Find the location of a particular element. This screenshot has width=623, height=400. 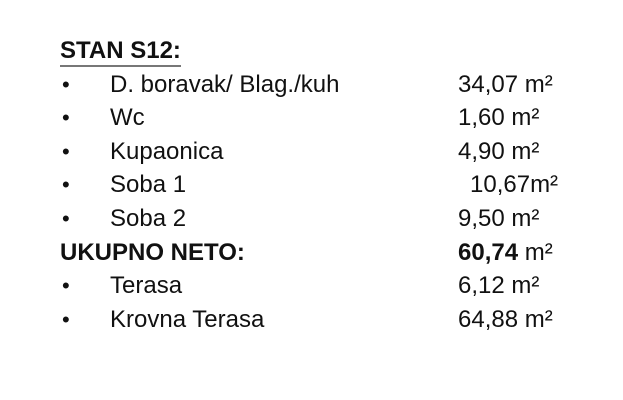

room-area: 6,12 m² is located at coordinates (499, 286).